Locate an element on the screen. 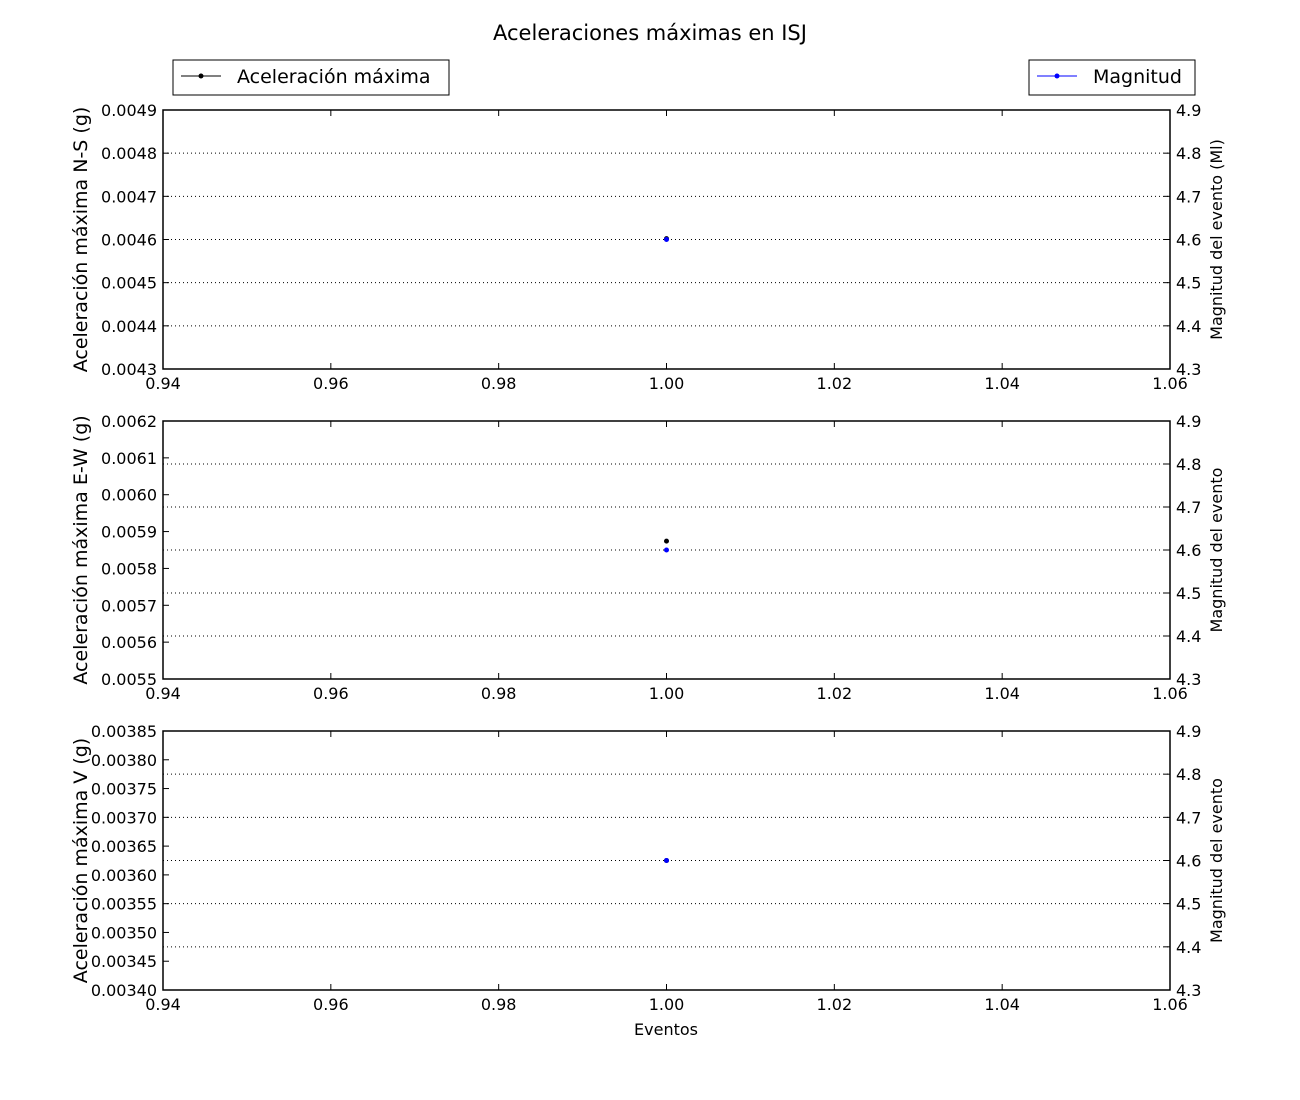 The height and width of the screenshot is (1100, 1300). y-tick-label: 0.00370 is located at coordinates (124, 817).